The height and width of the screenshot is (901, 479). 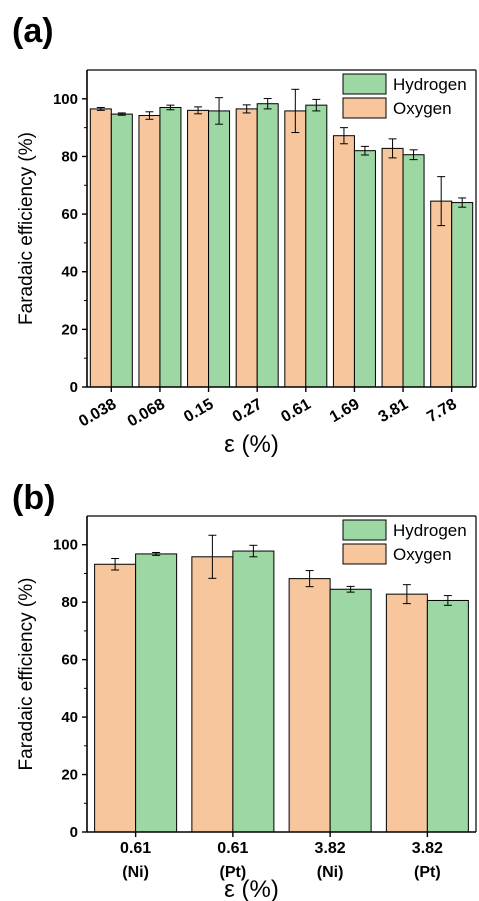 What do you see at coordinates (442, 411) in the screenshot?
I see `x-tick-label: 7.78` at bounding box center [442, 411].